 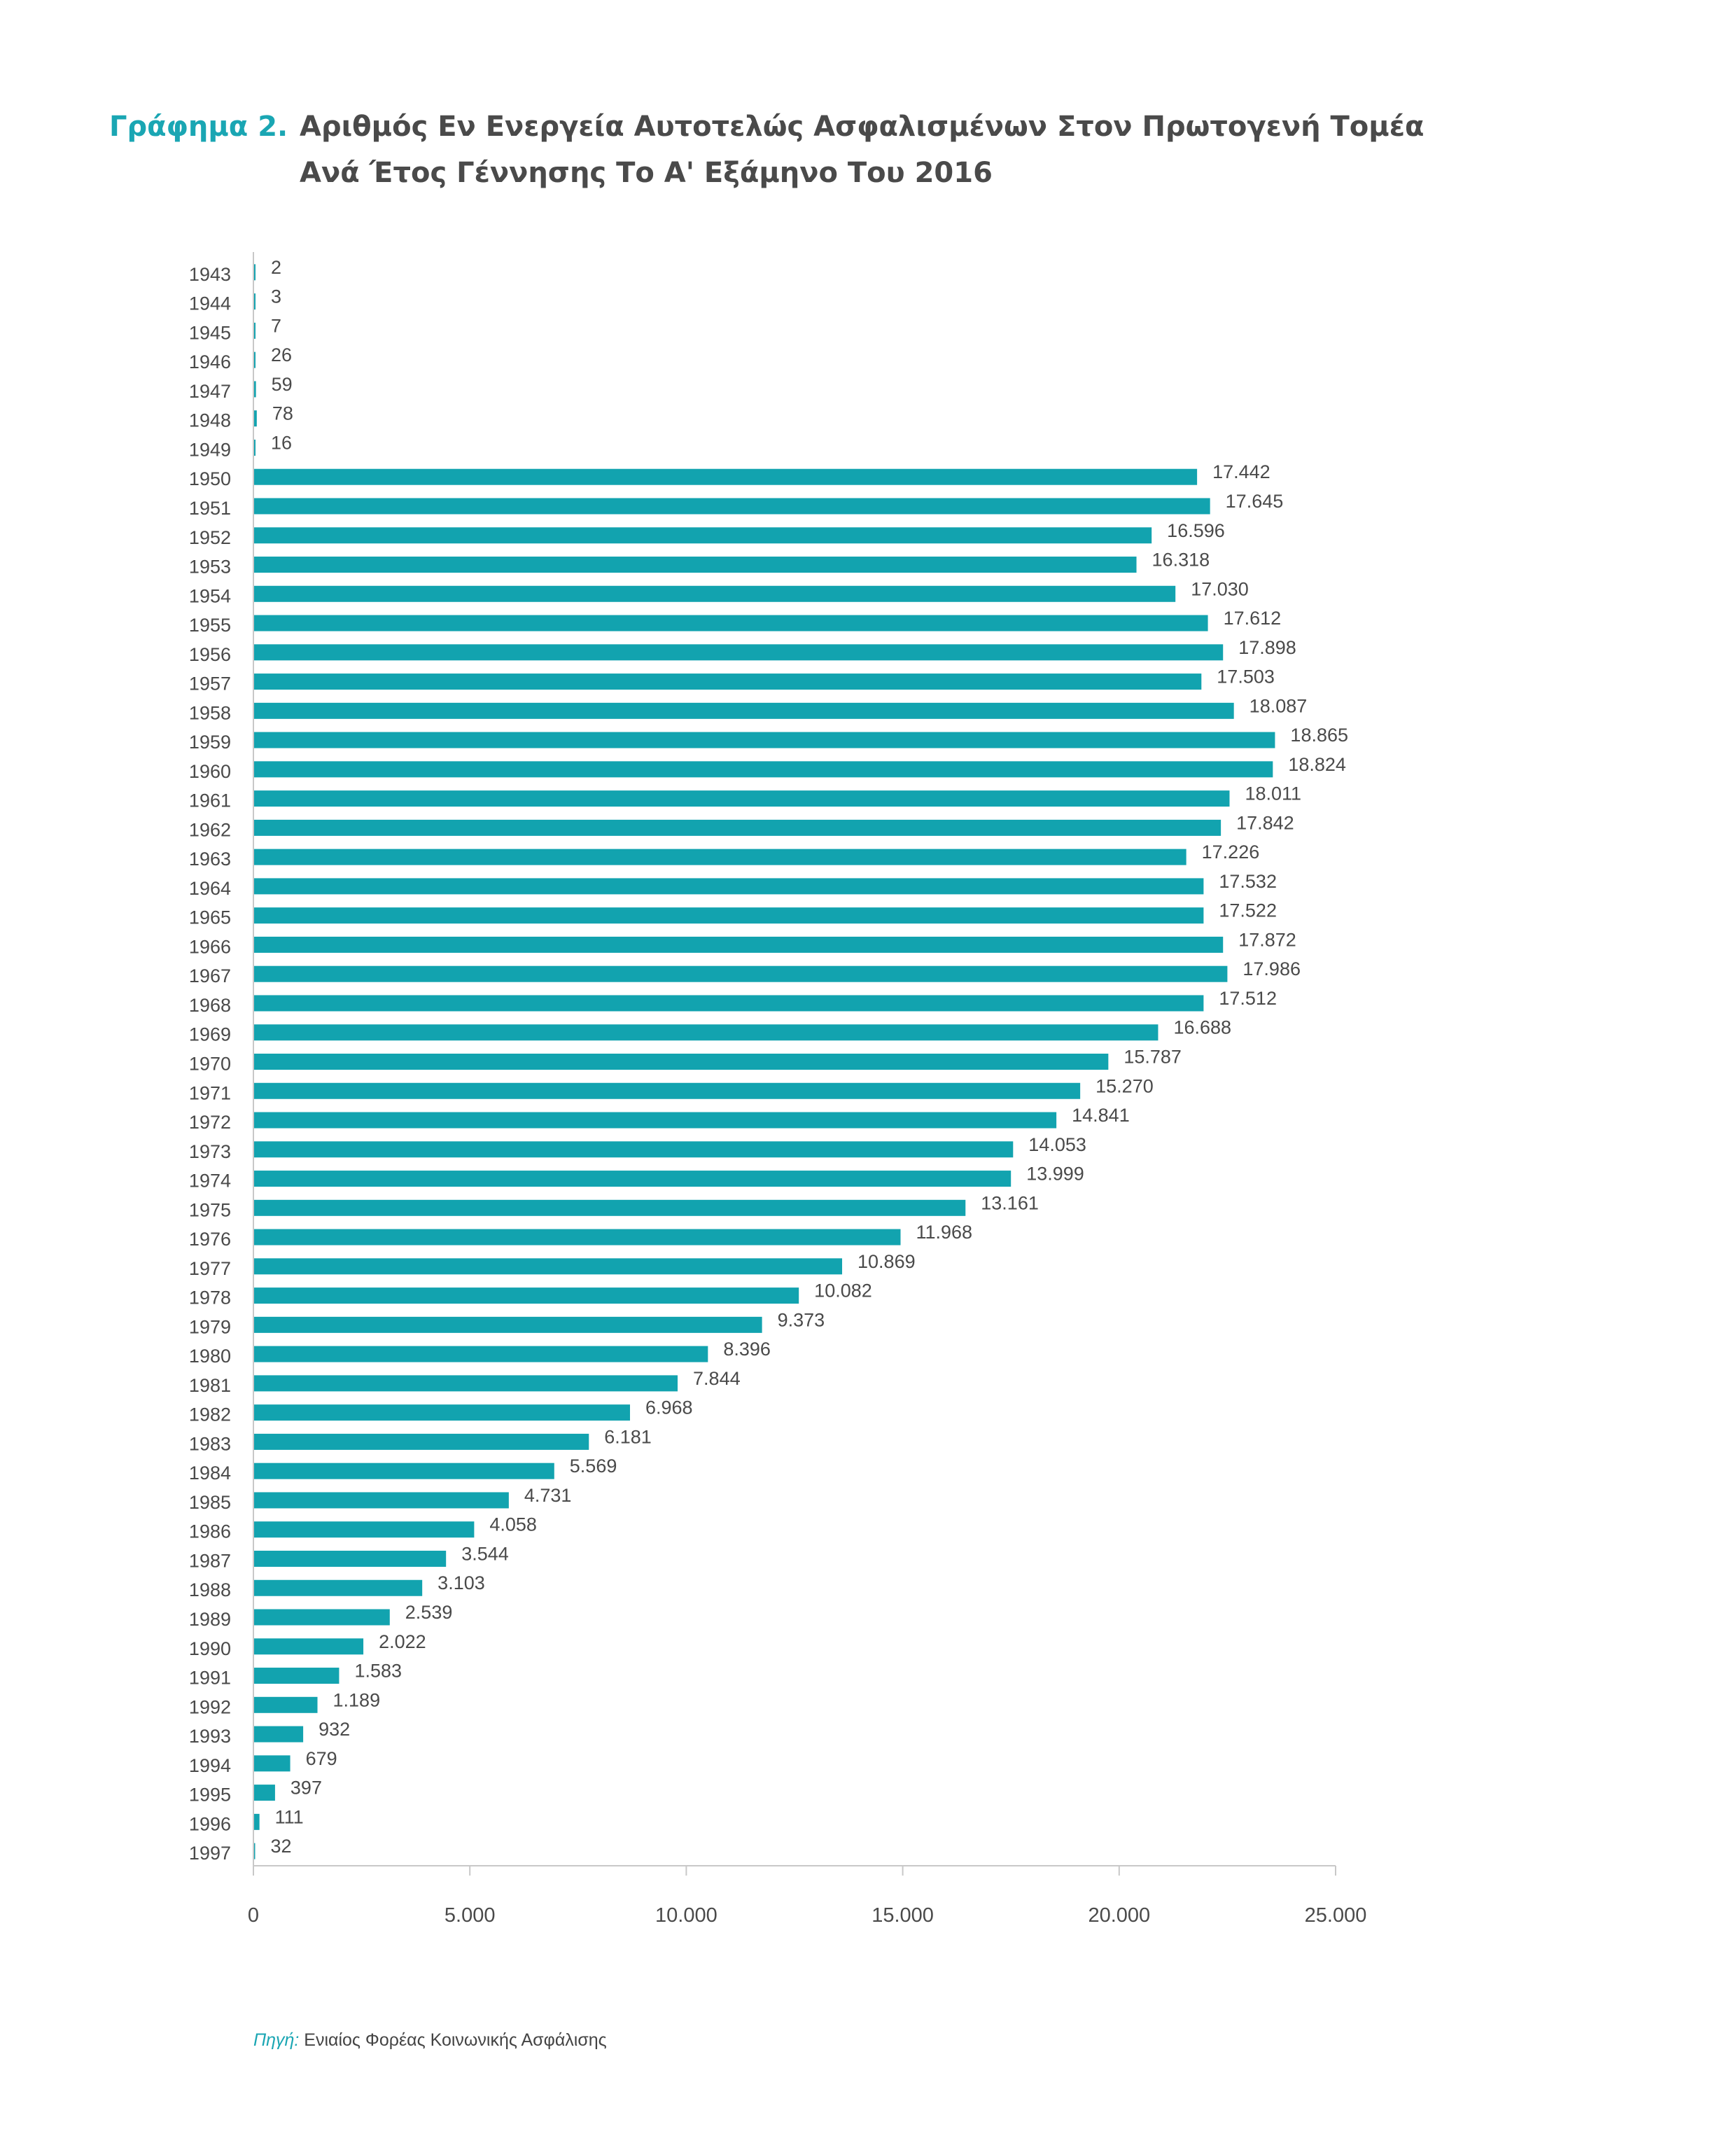 I want to click on bar-1944, so click(x=254, y=301).